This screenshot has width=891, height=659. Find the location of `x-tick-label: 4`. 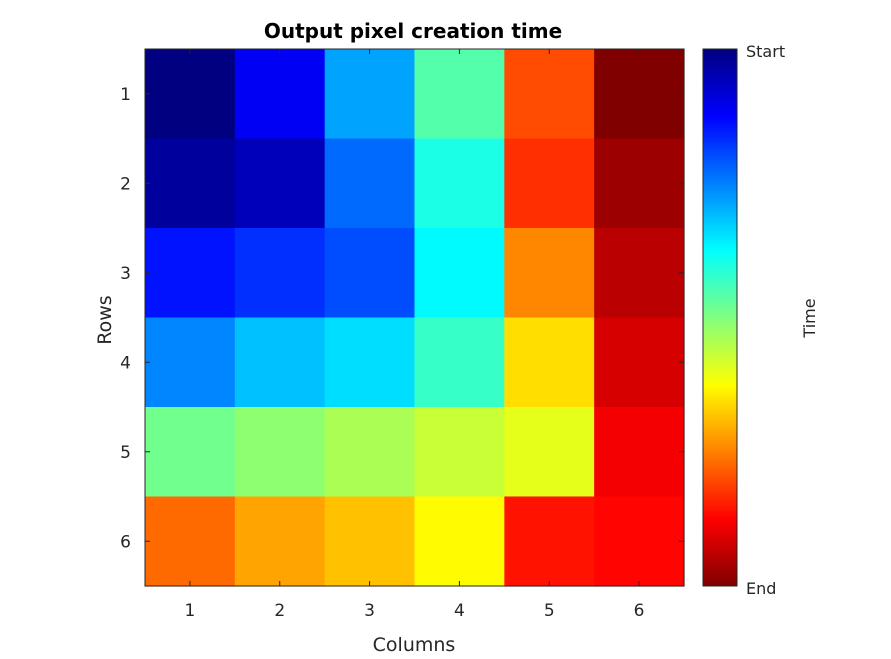

x-tick-label: 4 is located at coordinates (459, 611).